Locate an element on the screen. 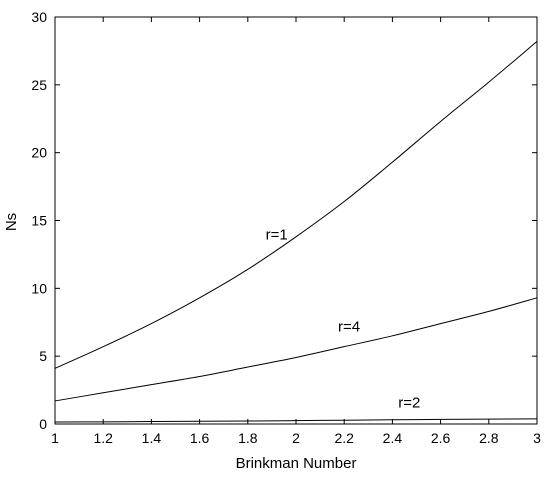  x-tick-label: 1 is located at coordinates (55, 438).